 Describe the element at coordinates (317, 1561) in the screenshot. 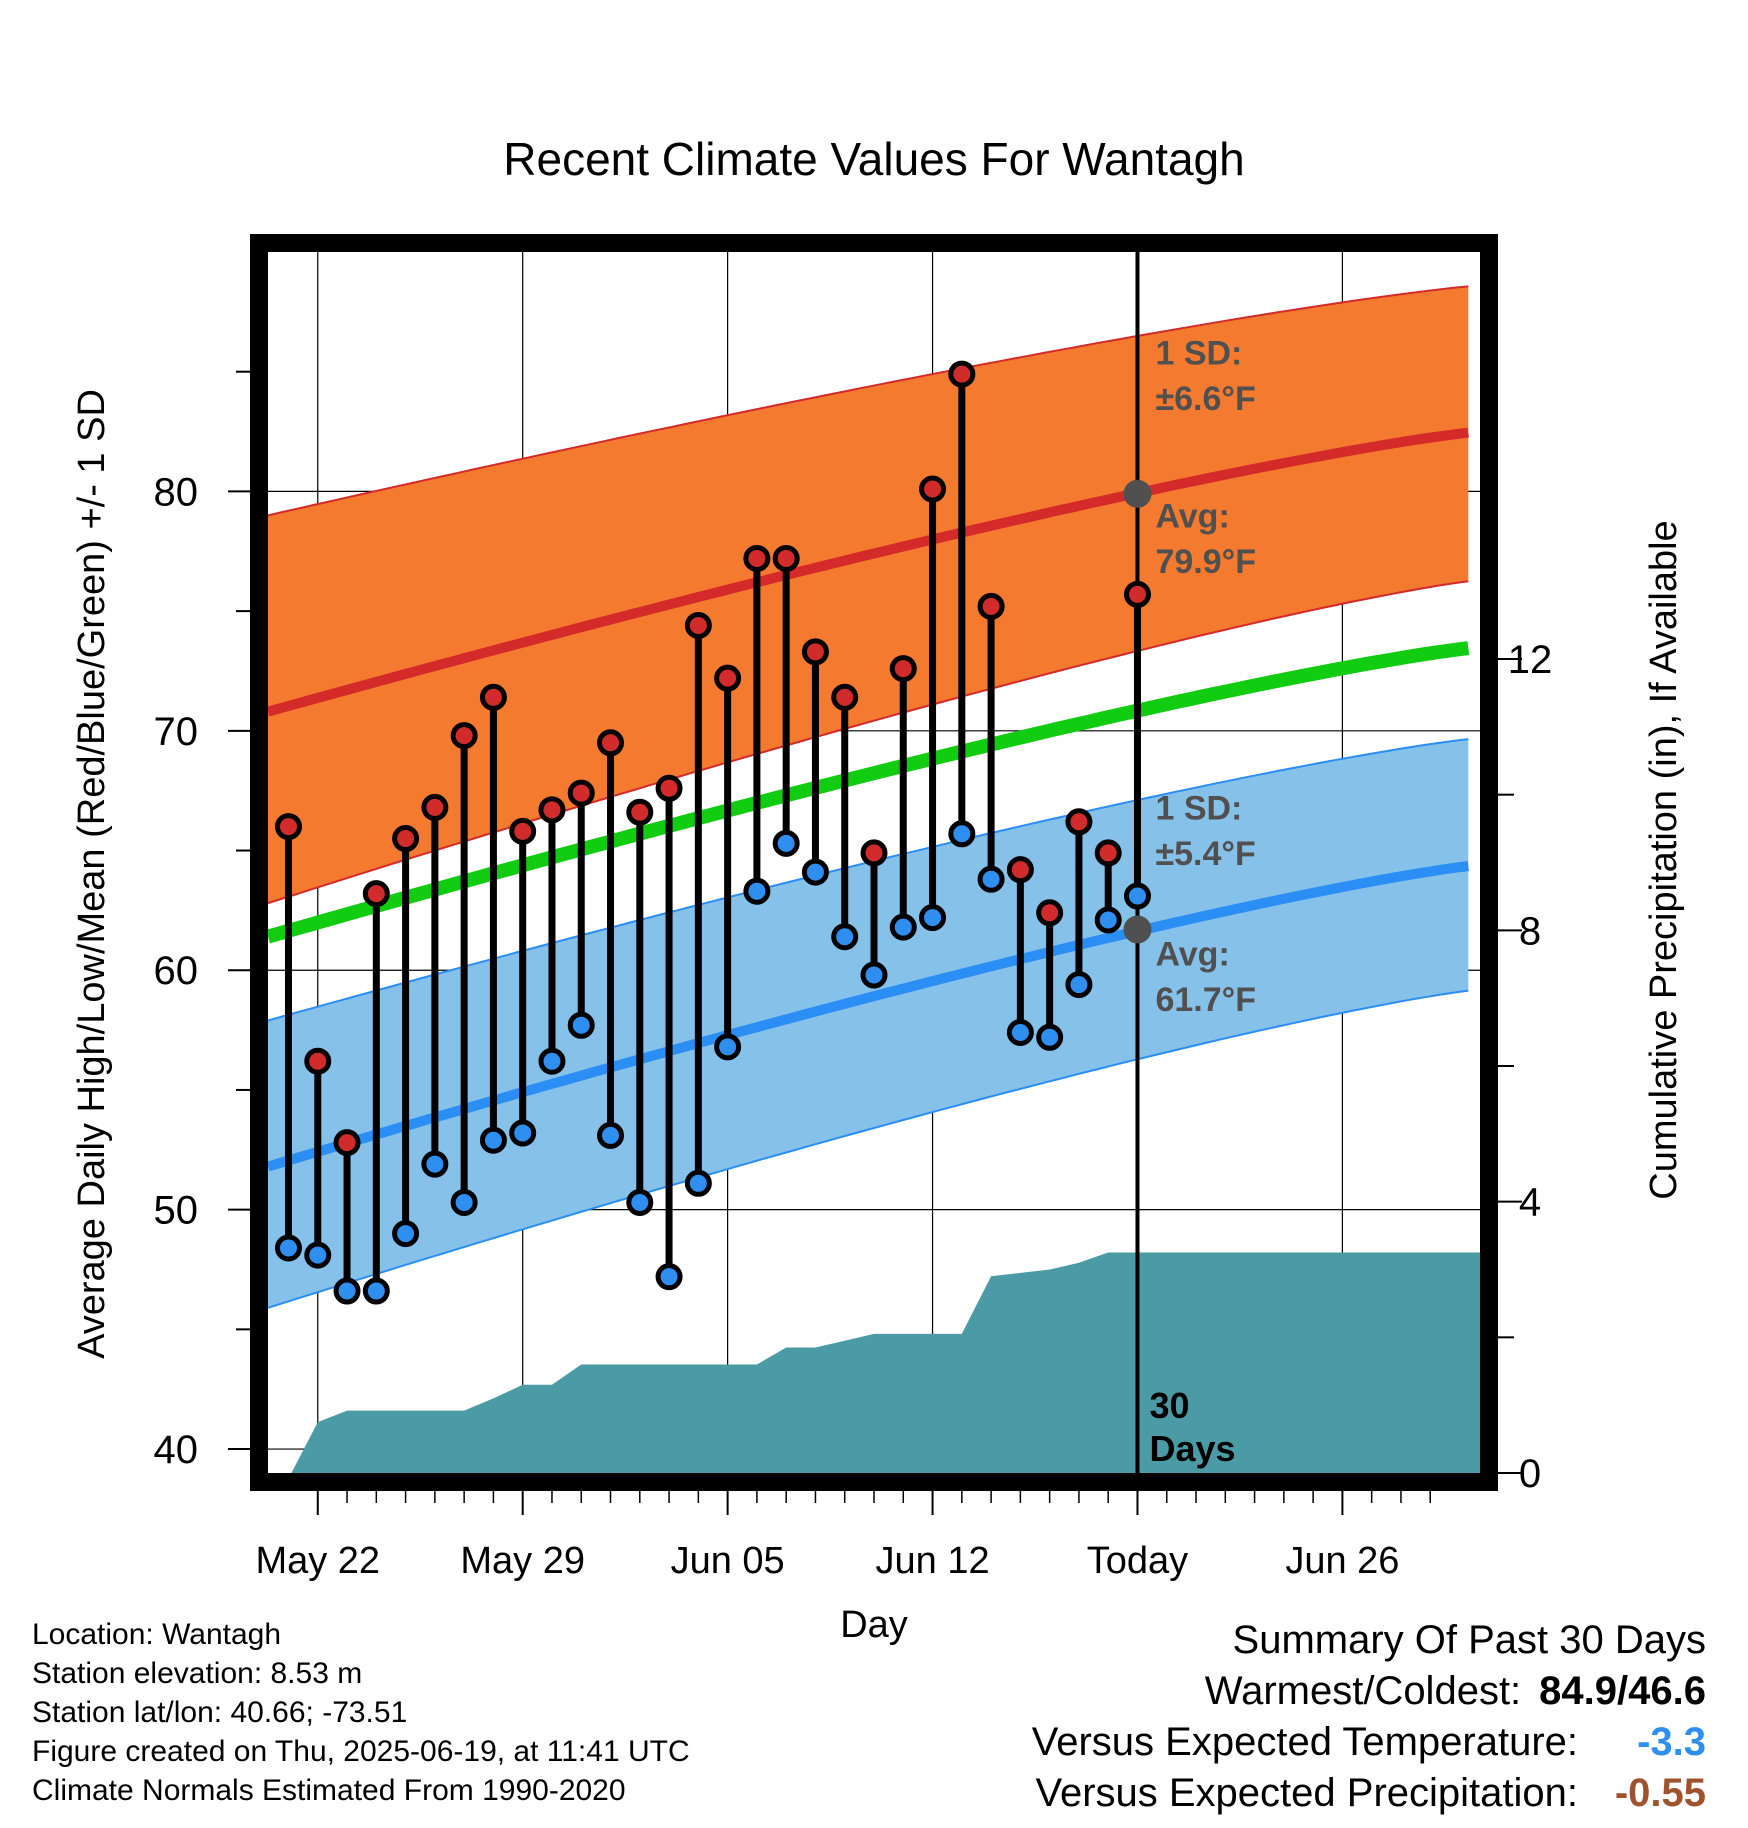

I see `x-tick-label: May 22` at that location.